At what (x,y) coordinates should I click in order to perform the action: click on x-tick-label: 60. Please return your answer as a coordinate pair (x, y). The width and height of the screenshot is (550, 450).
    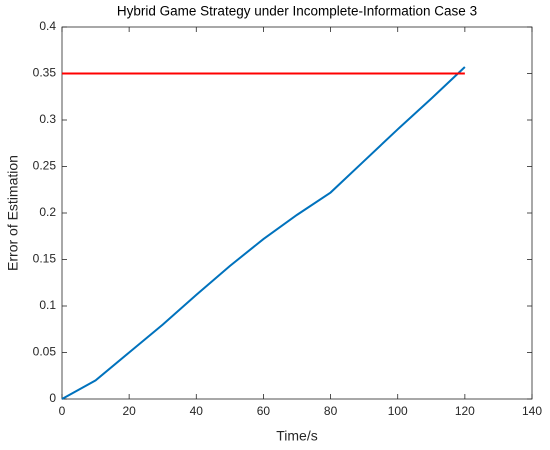
    Looking at the image, I should click on (264, 411).